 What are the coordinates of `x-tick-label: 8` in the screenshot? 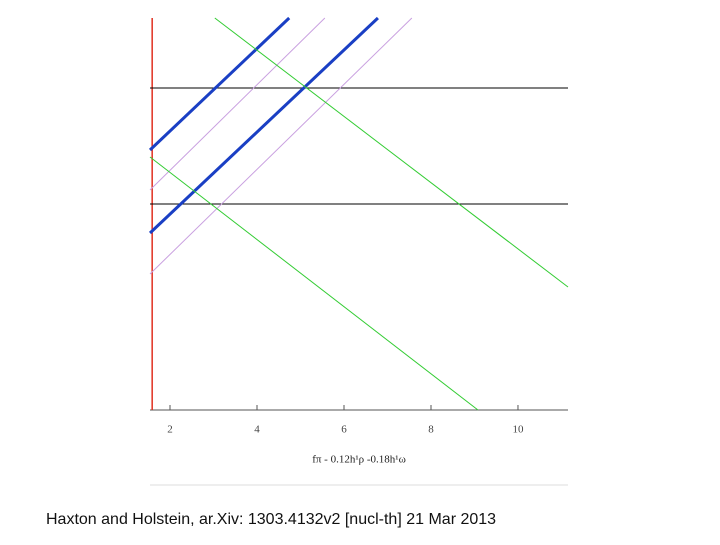 It's located at (431, 430).